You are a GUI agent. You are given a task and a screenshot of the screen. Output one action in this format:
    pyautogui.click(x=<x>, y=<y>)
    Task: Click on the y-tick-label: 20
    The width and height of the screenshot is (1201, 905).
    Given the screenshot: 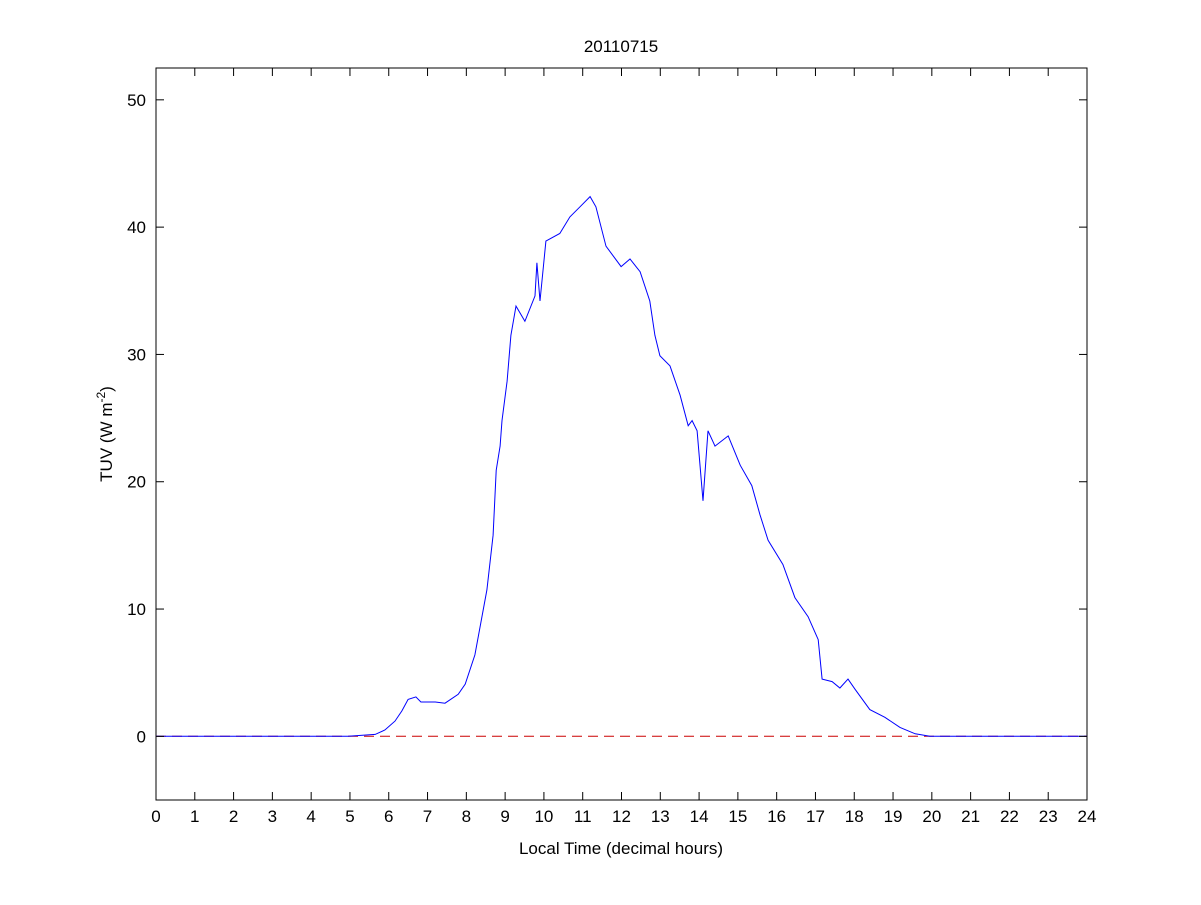 What is the action you would take?
    pyautogui.click(x=136, y=482)
    